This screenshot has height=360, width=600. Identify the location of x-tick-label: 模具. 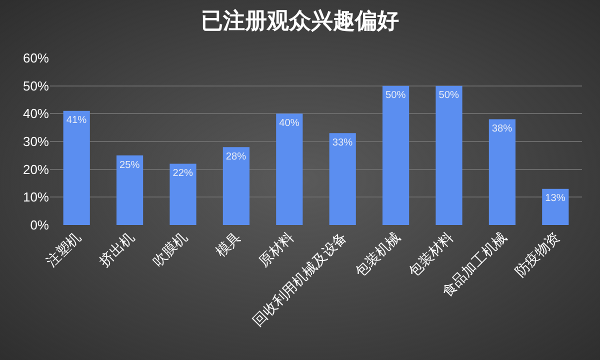
(228, 244).